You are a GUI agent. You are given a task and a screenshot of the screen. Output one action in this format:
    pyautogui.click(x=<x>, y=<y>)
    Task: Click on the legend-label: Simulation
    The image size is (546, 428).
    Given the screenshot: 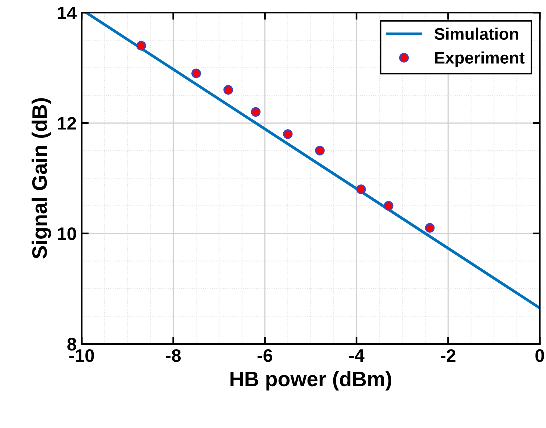 What is the action you would take?
    pyautogui.click(x=476, y=34)
    